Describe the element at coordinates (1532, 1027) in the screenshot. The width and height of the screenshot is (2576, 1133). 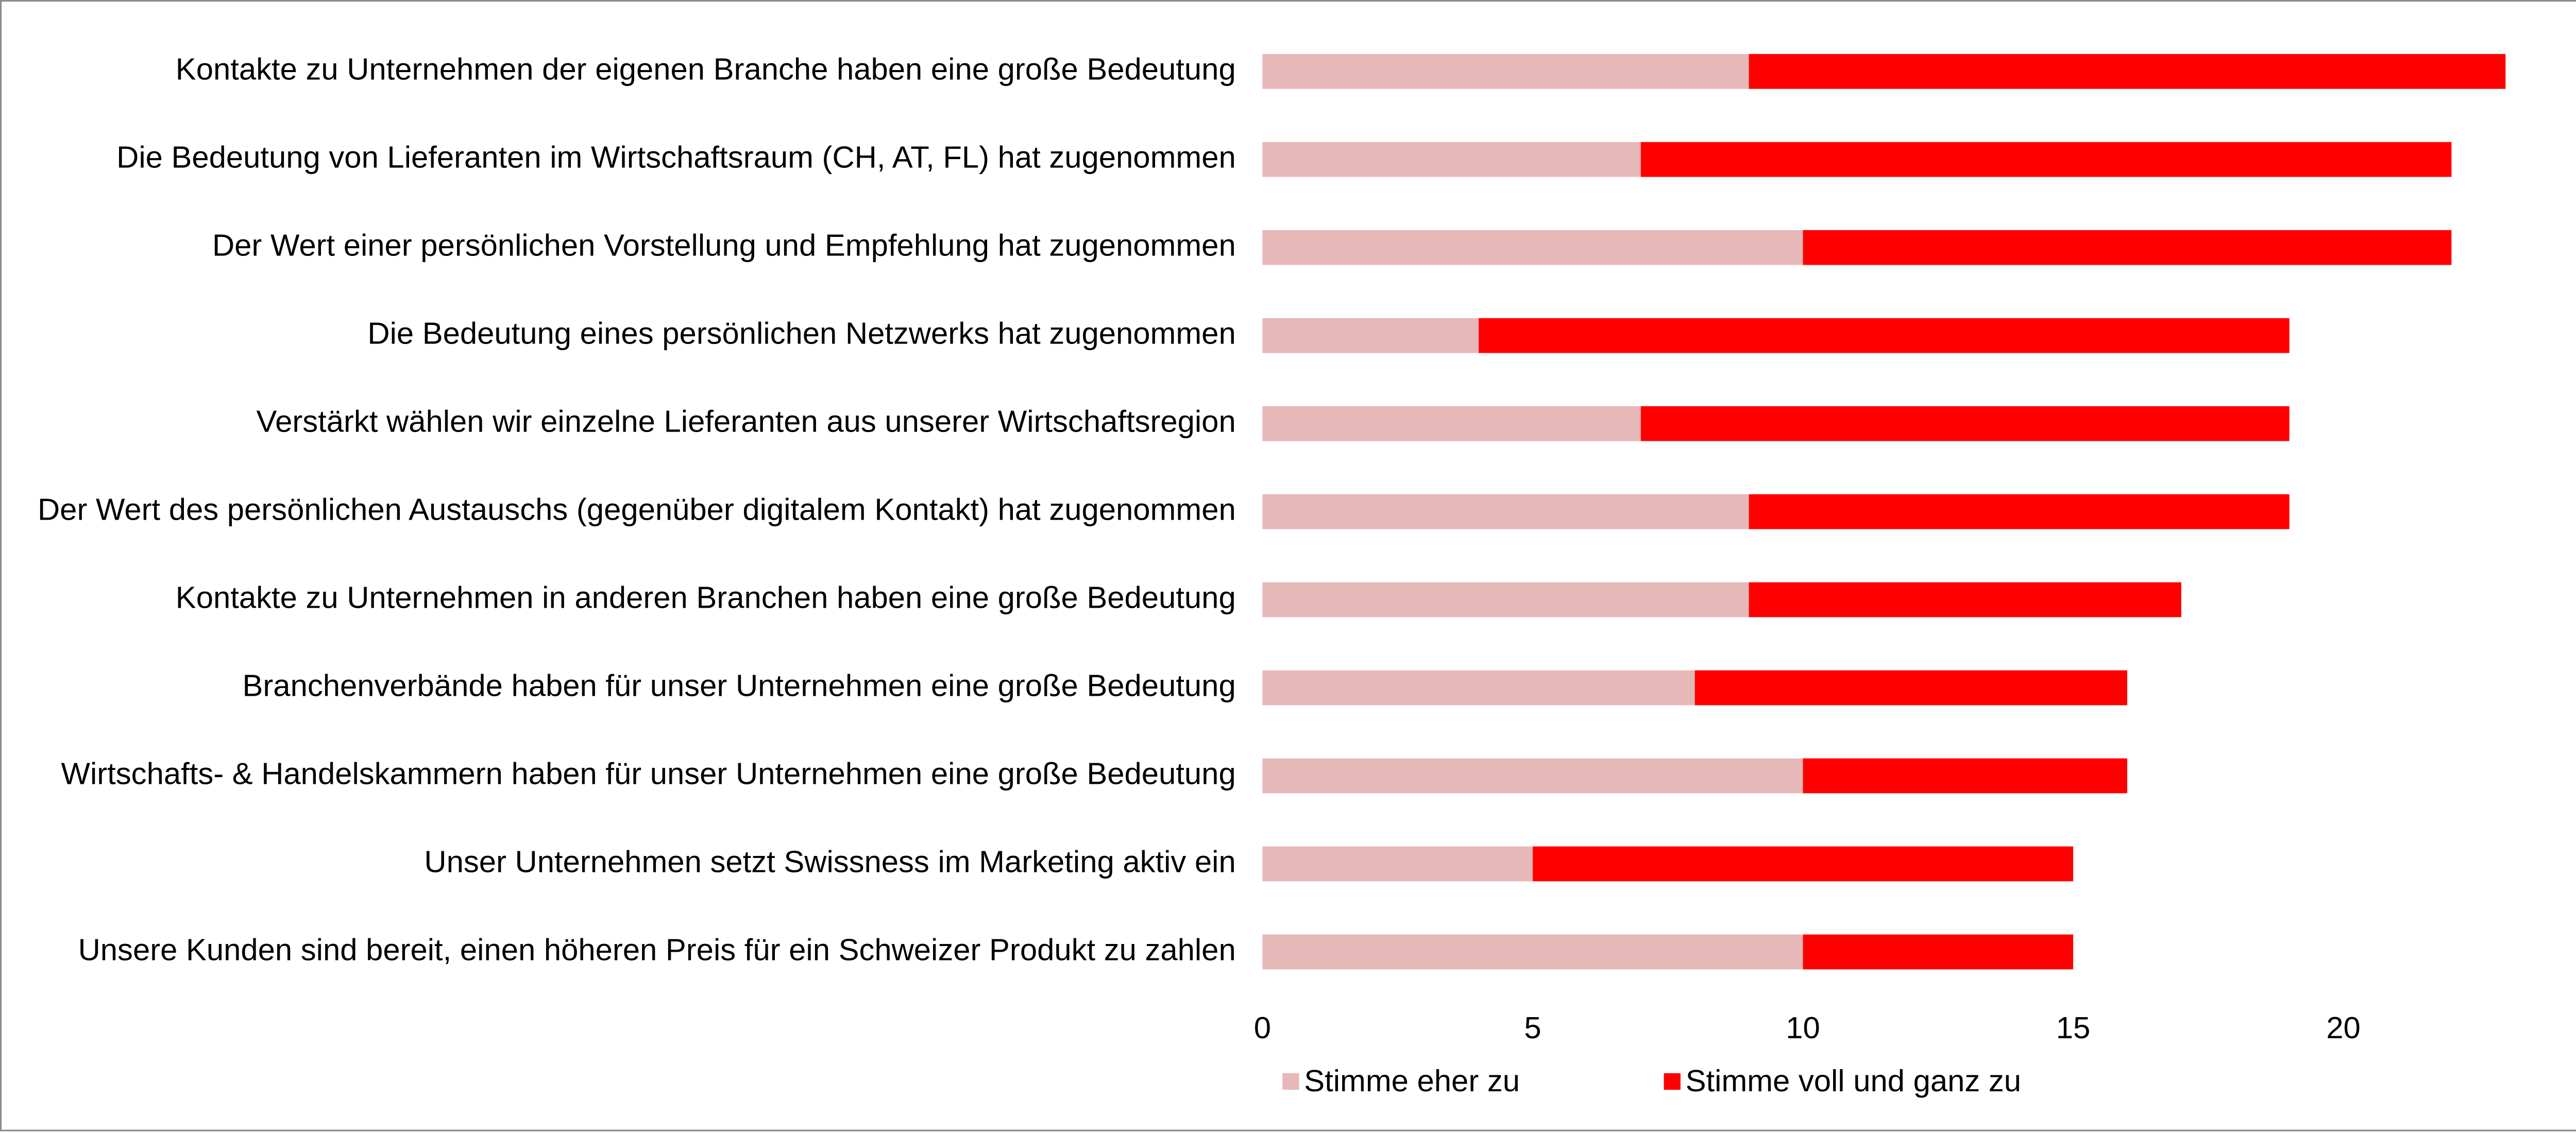
I see `x-tick-label: 5` at that location.